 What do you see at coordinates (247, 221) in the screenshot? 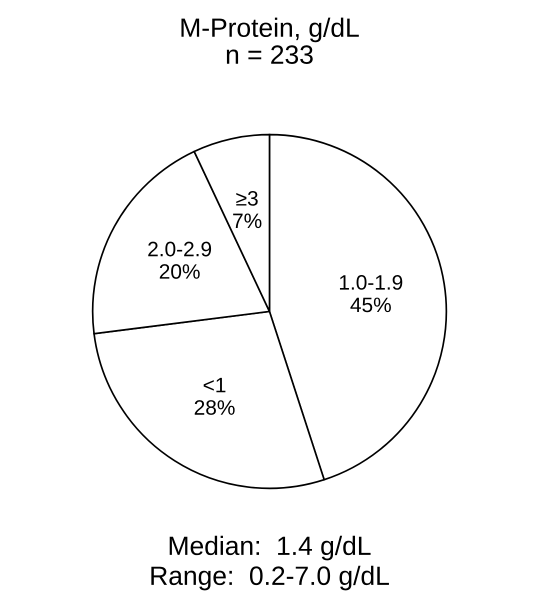
I see `data-label: 7%` at bounding box center [247, 221].